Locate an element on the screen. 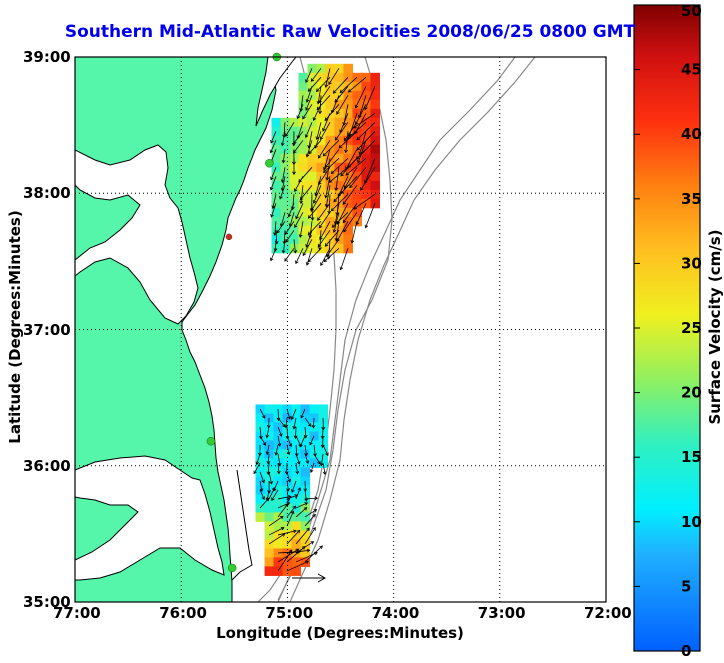  y-tick-label: 39:00 is located at coordinates (47, 57).